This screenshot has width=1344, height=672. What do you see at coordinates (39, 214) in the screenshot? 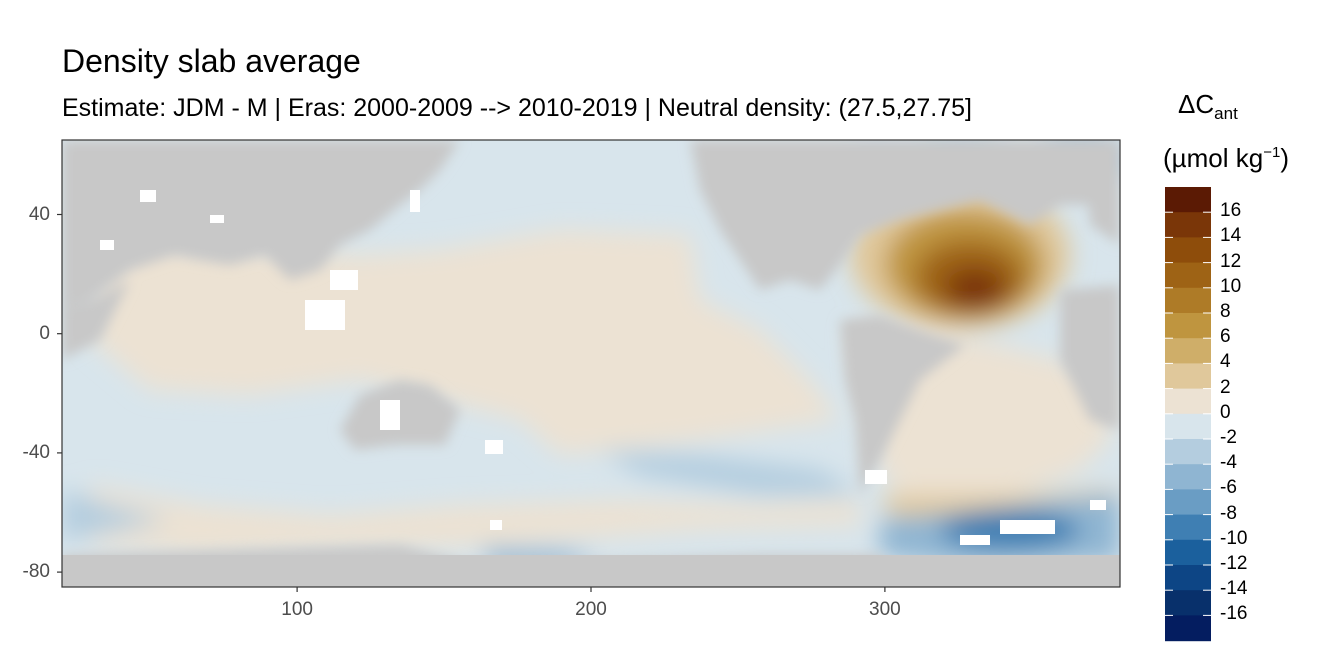
I see `y-tick-label: 40` at bounding box center [39, 214].